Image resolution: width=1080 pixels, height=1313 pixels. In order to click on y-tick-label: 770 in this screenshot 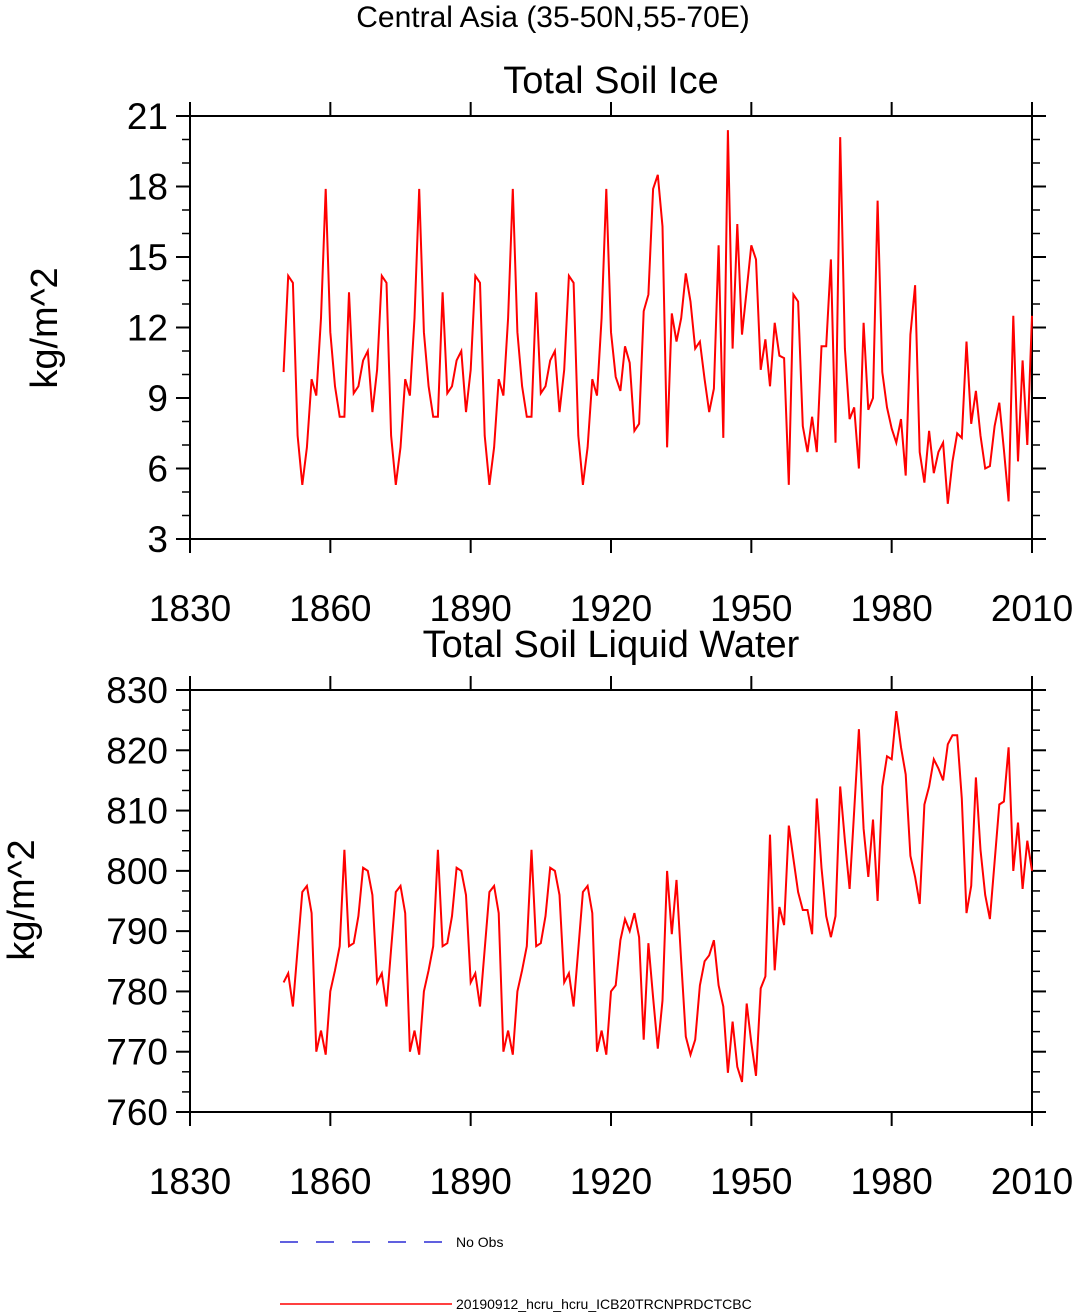, I will do `click(137, 1052)`.